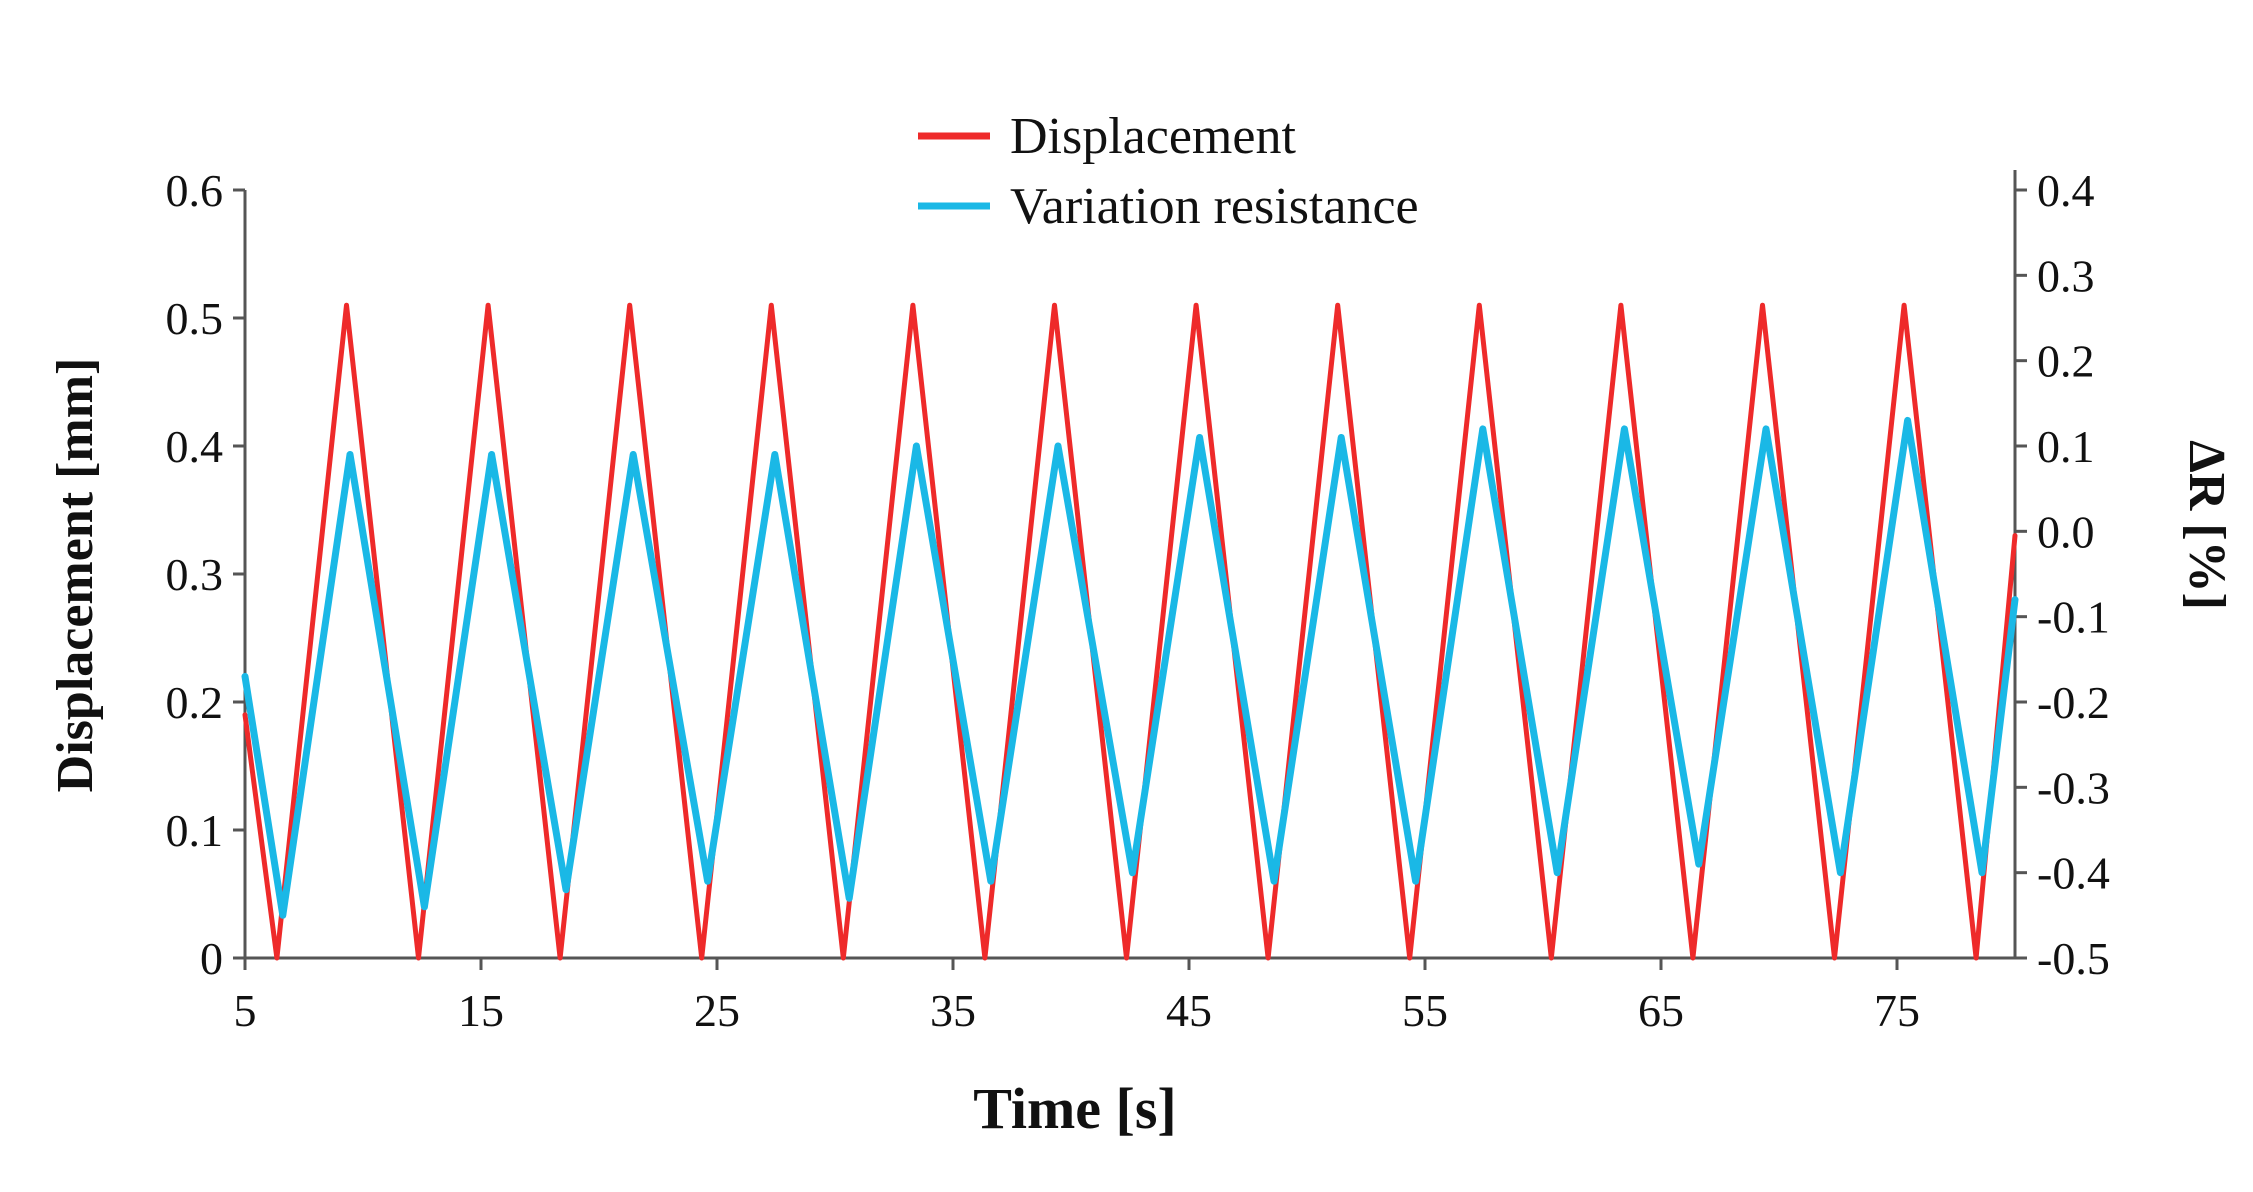  I want to click on left-y-tick-label: 0.2, so click(195, 702).